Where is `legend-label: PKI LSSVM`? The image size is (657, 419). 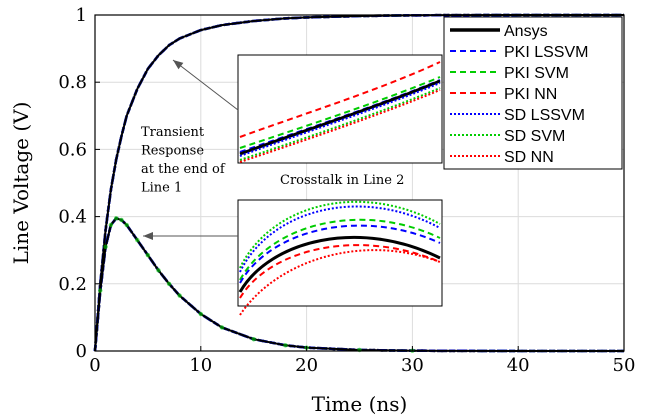 legend-label: PKI LSSVM is located at coordinates (546, 52).